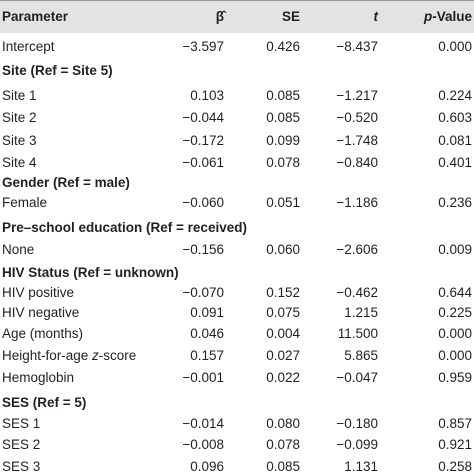  What do you see at coordinates (283, 292) in the screenshot?
I see `value-cell: 0.152` at bounding box center [283, 292].